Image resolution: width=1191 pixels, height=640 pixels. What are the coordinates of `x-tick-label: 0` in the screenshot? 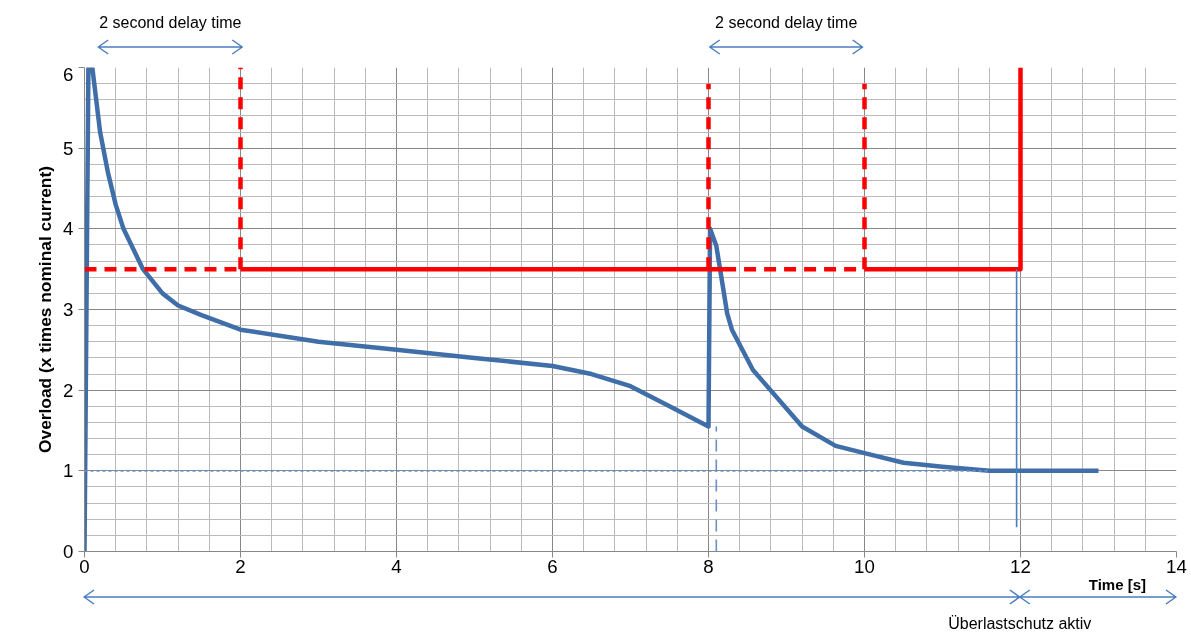 It's located at (84, 566).